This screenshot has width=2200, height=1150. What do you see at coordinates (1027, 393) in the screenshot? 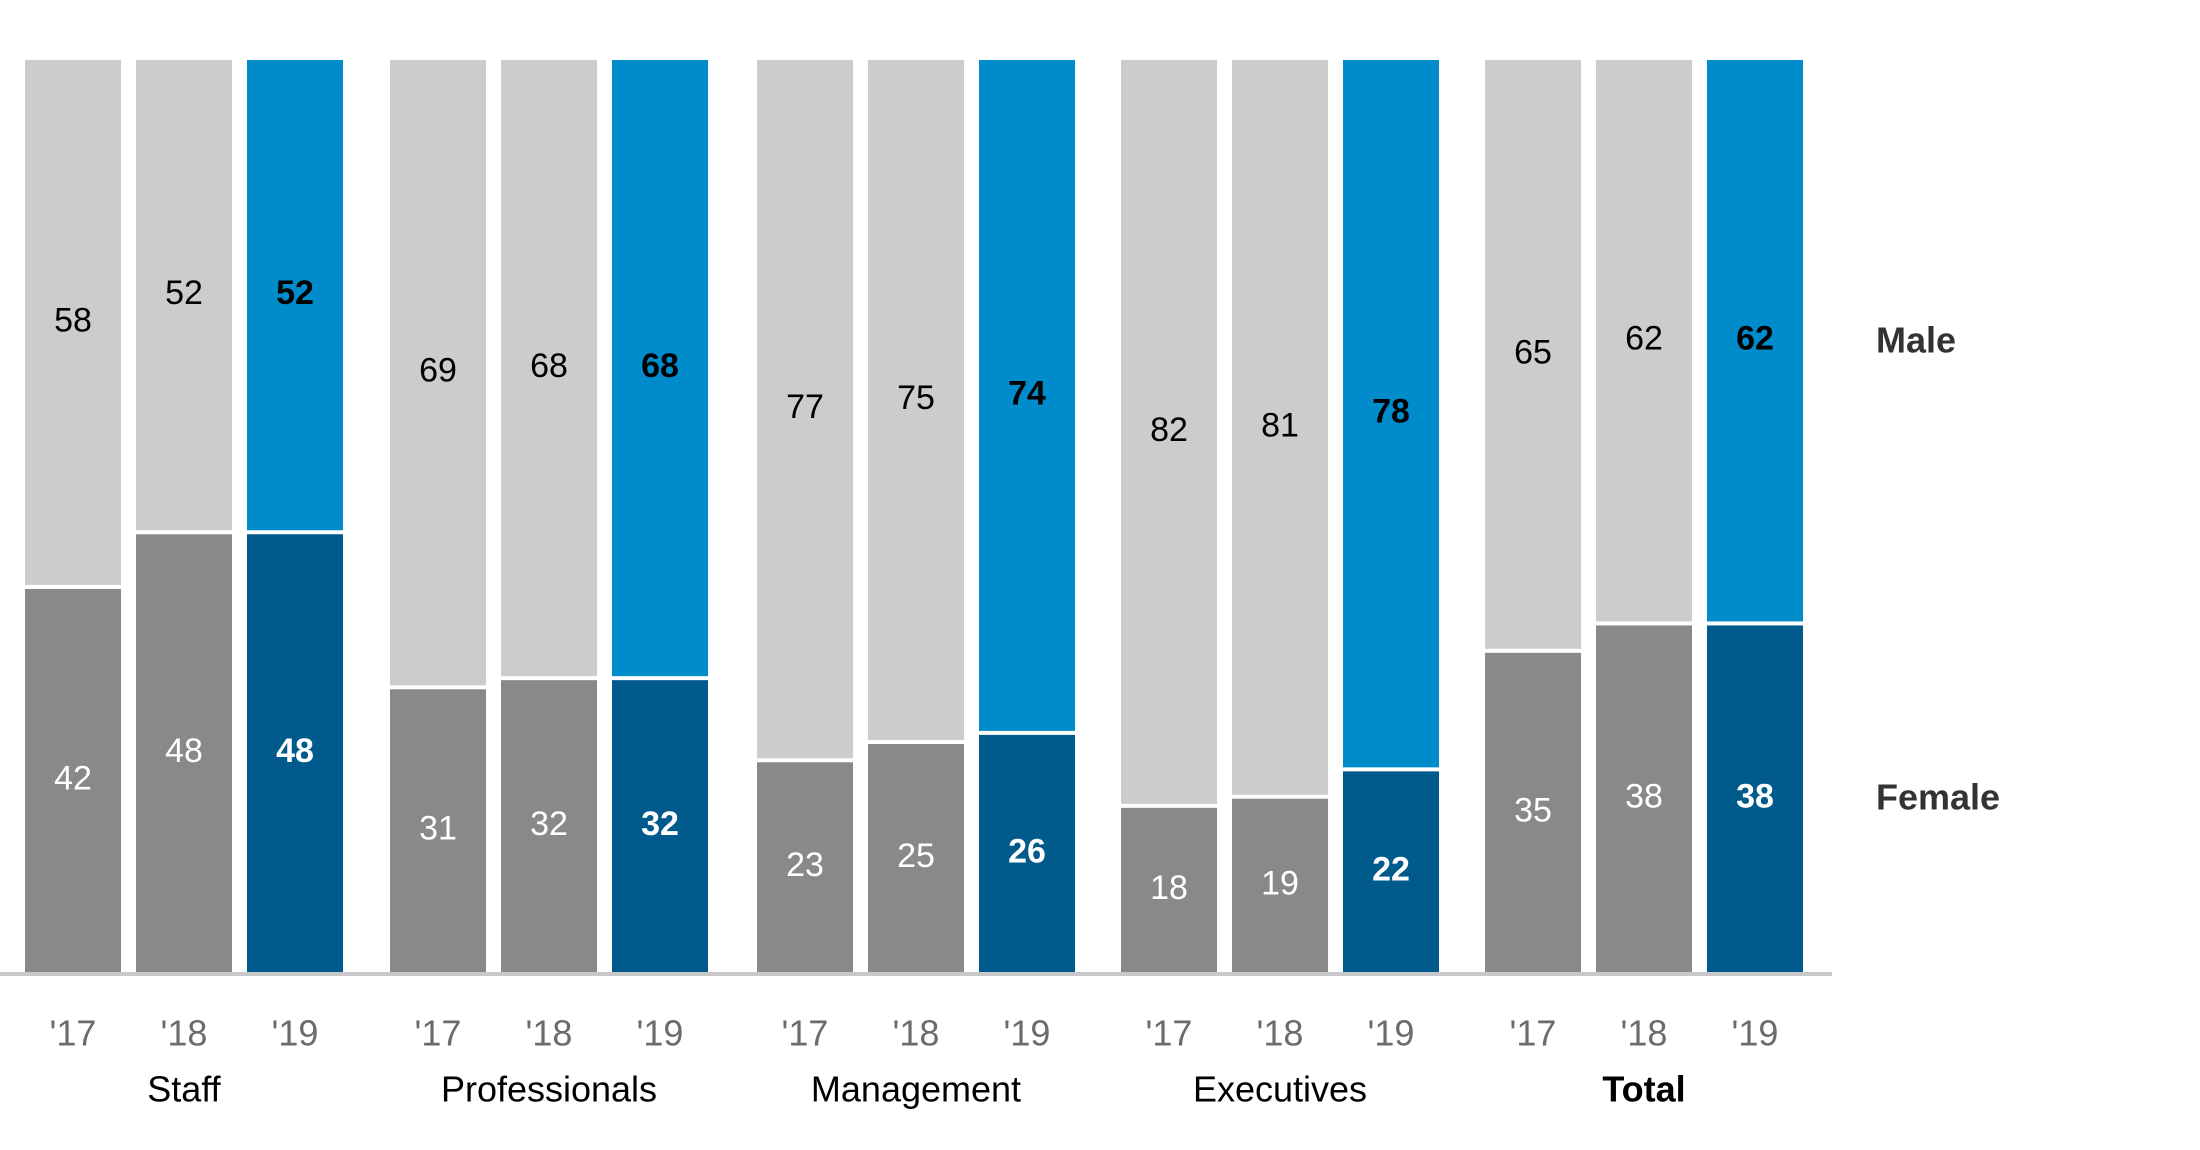
I see `label-male-management-19: 74` at bounding box center [1027, 393].